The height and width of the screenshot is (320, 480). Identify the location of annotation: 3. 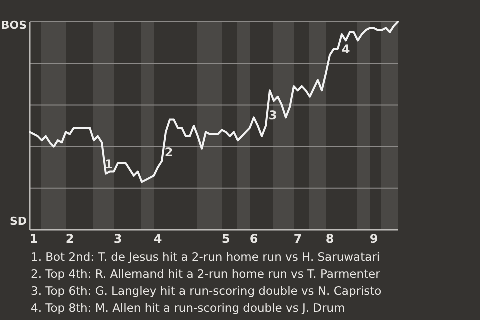
(273, 115).